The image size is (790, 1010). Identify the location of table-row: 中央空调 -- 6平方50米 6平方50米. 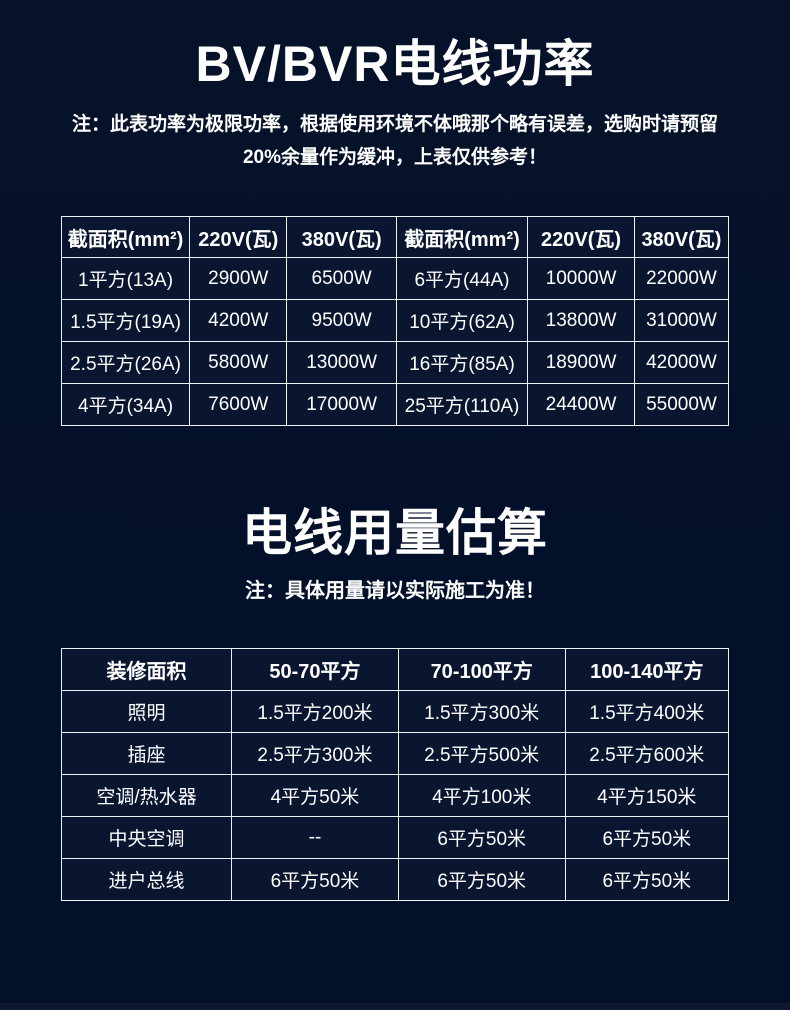
(395, 837).